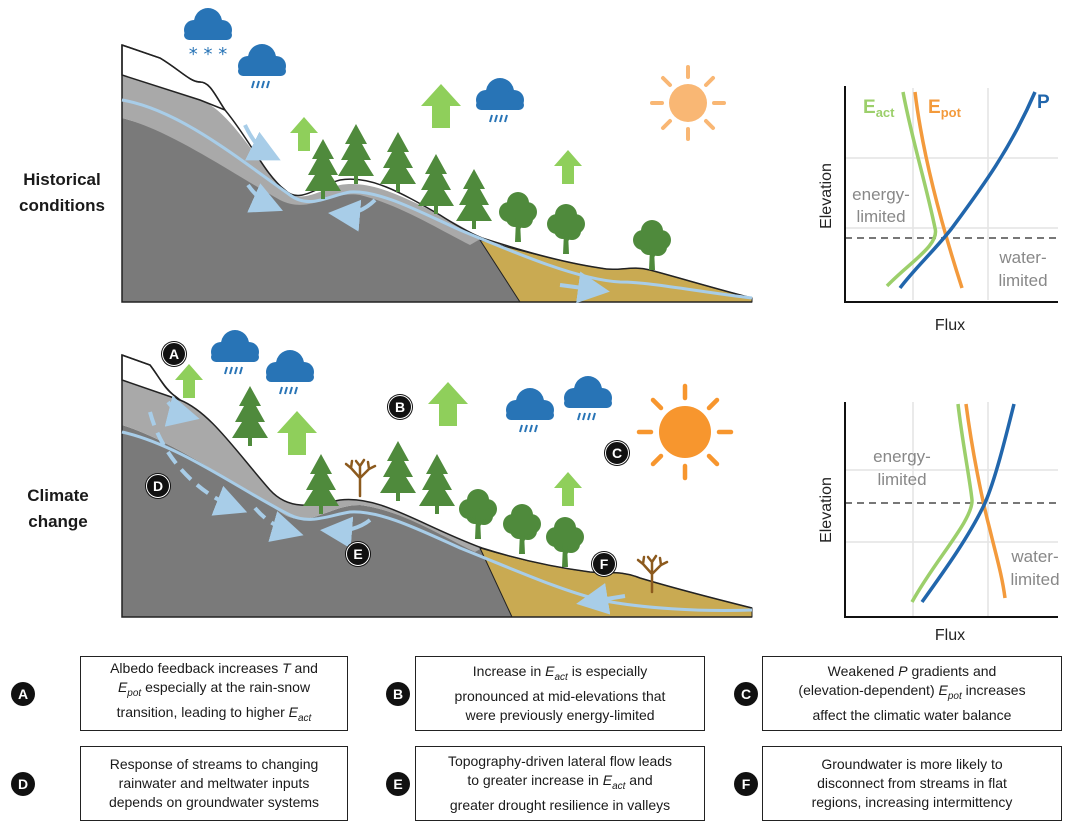  What do you see at coordinates (214, 714) in the screenshot?
I see `callout-line: transition, leading to higher Eact` at bounding box center [214, 714].